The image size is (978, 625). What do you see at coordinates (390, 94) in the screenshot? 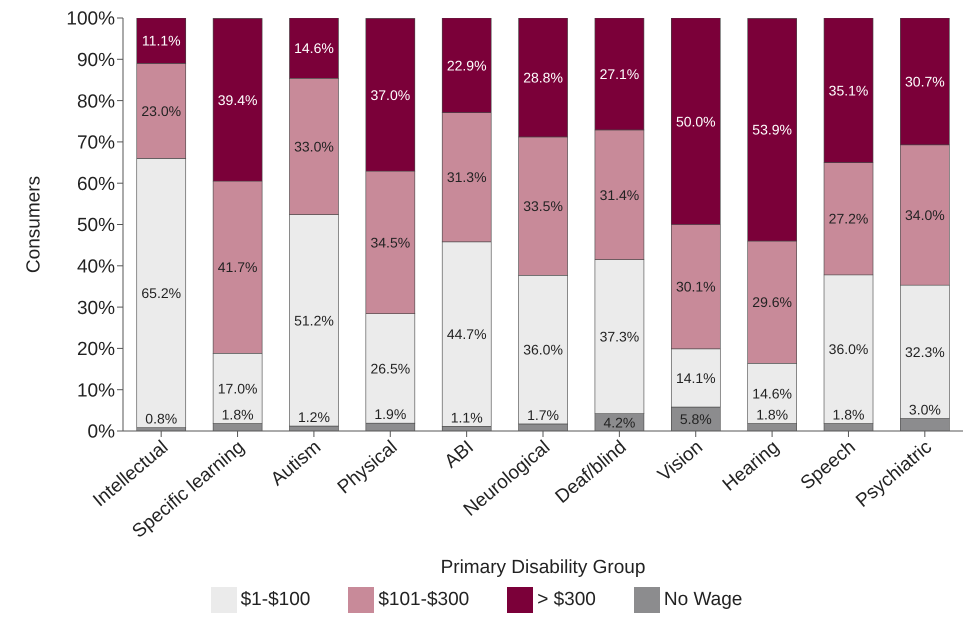
I see `data-label: 37.0%` at bounding box center [390, 94].